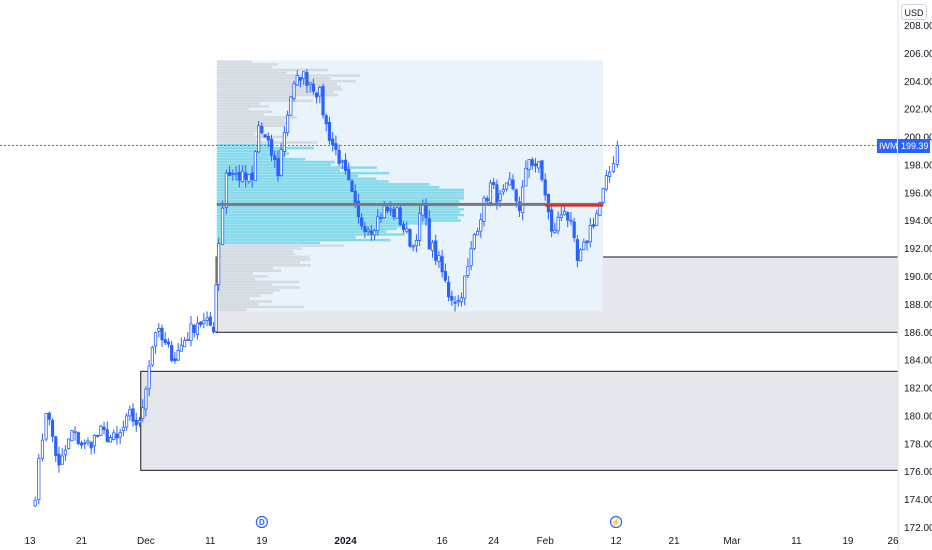 The width and height of the screenshot is (932, 550). Describe the element at coordinates (732, 541) in the screenshot. I see `time-tick-label: Mar` at that location.